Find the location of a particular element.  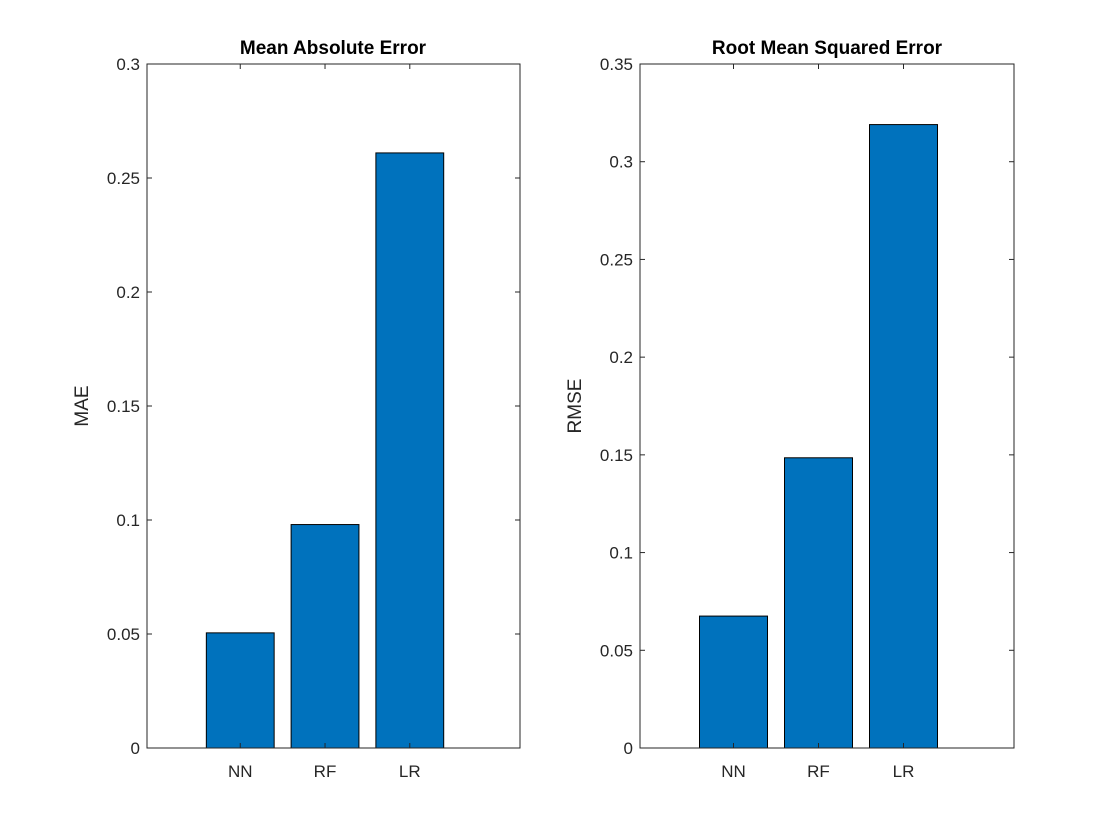

rmse-chart-title: Root Mean Squared Error is located at coordinates (827, 48).